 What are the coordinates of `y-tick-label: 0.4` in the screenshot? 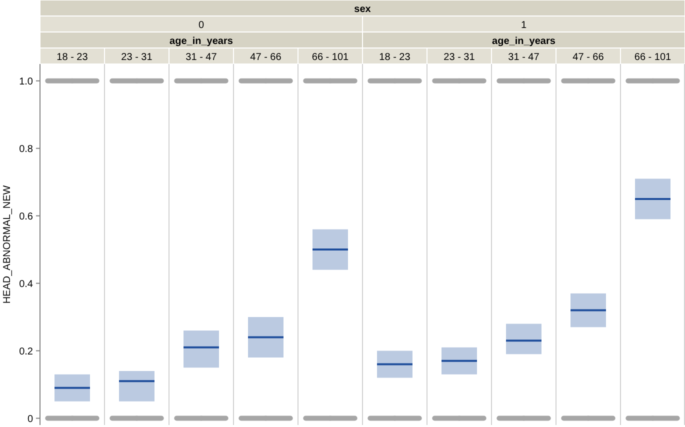 It's located at (26, 284).